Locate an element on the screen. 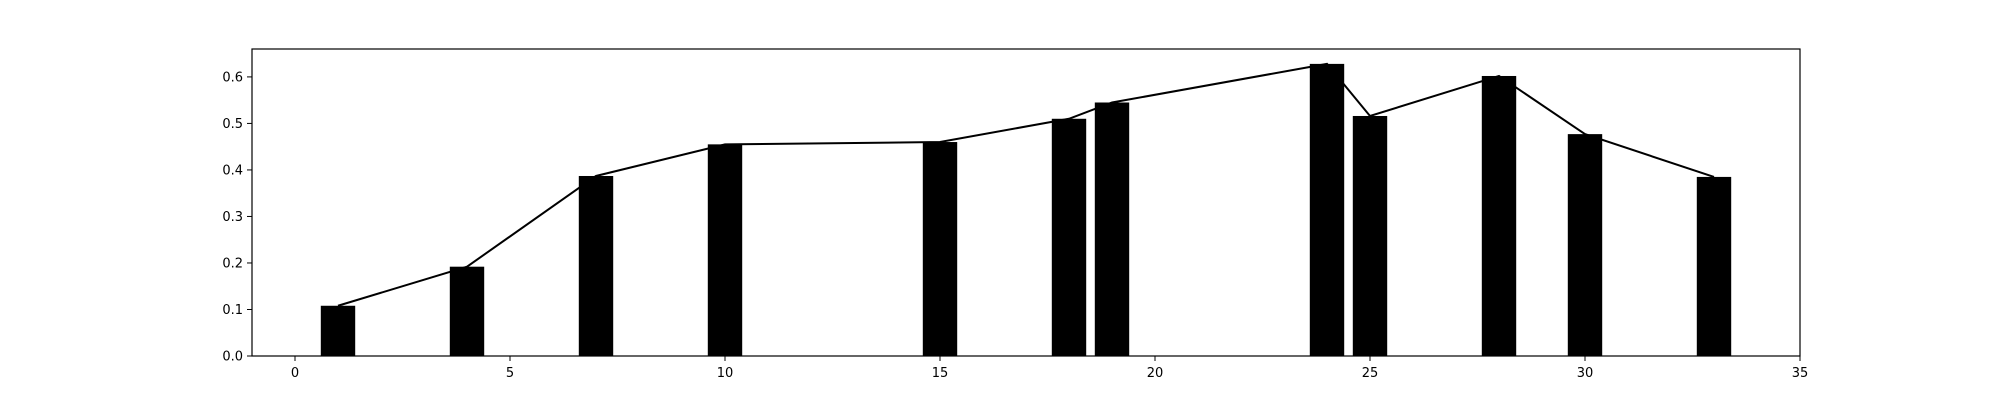  x-tick-label: 25 is located at coordinates (1370, 373).